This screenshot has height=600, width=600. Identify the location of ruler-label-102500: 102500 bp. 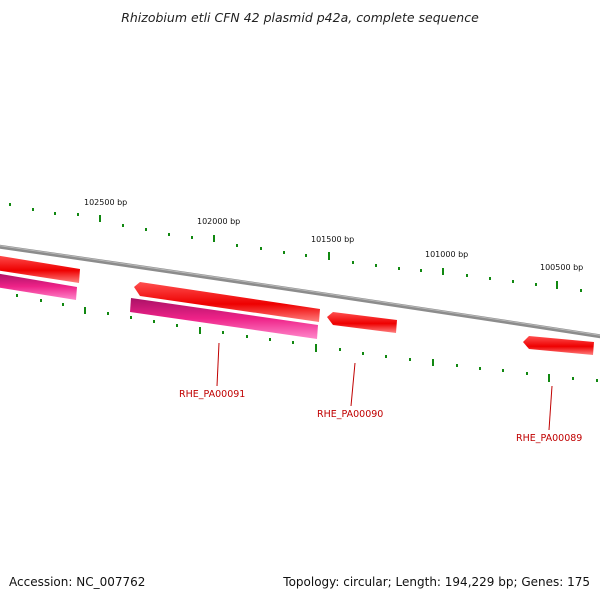
(105, 202).